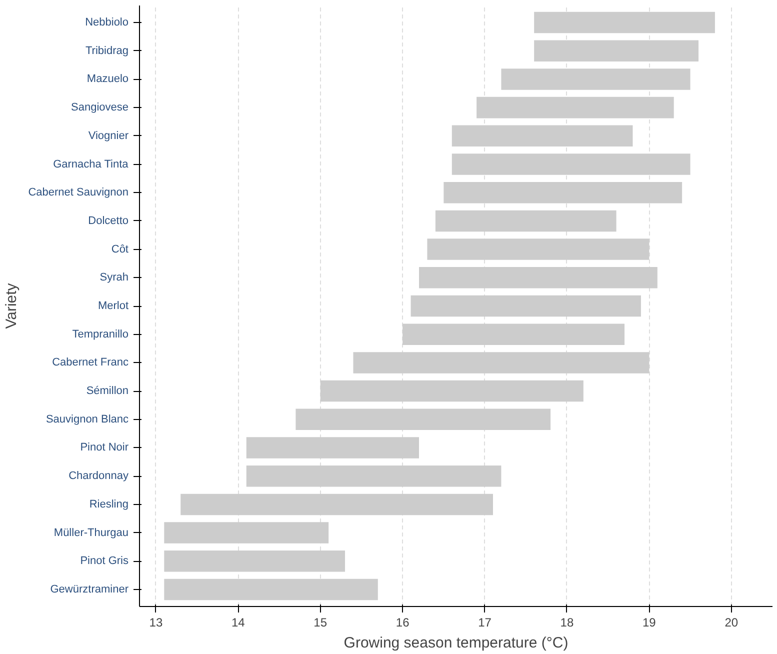 The width and height of the screenshot is (777, 654). Describe the element at coordinates (108, 136) in the screenshot. I see `y-tick-label: Viognier` at that location.